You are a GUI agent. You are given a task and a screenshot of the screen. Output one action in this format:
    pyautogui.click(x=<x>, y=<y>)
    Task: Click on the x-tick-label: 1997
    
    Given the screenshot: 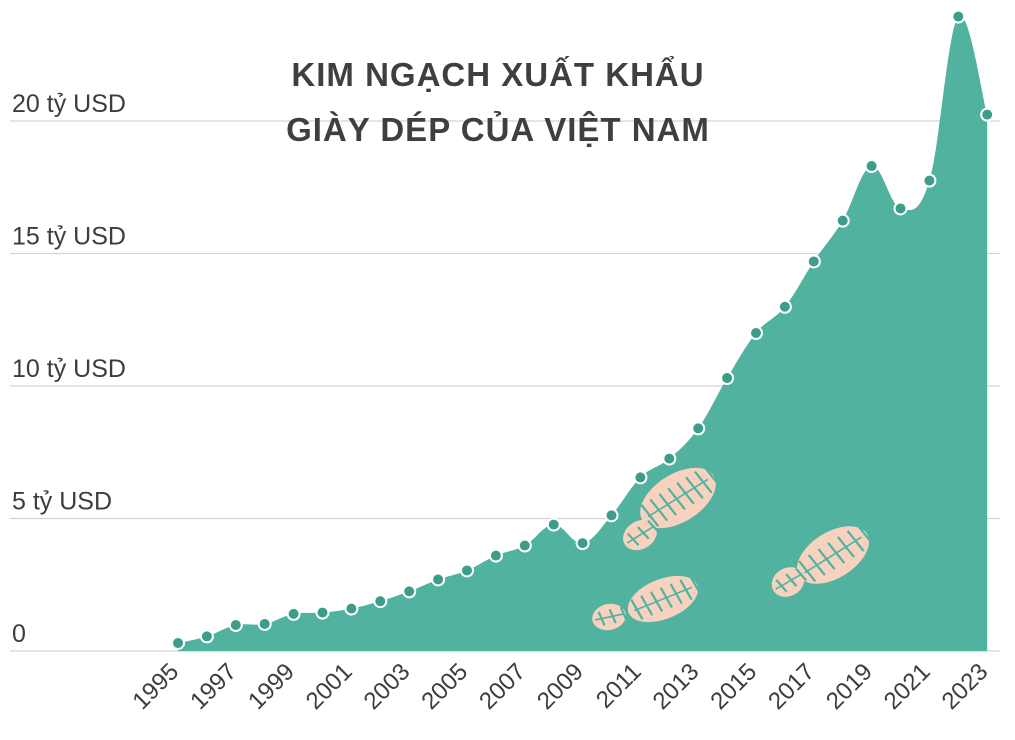 What is the action you would take?
    pyautogui.click(x=213, y=686)
    